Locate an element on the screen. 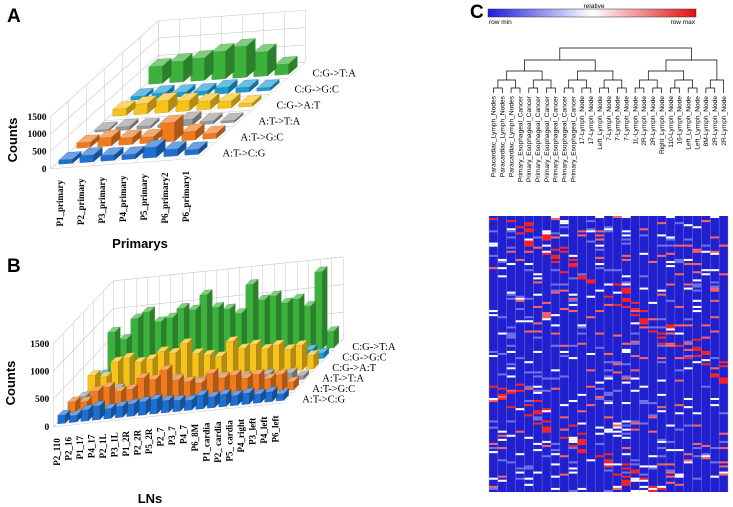 The width and height of the screenshot is (733, 507). heatmap-column-label: Primary_Esophageal_Cancer is located at coordinates (538, 138).